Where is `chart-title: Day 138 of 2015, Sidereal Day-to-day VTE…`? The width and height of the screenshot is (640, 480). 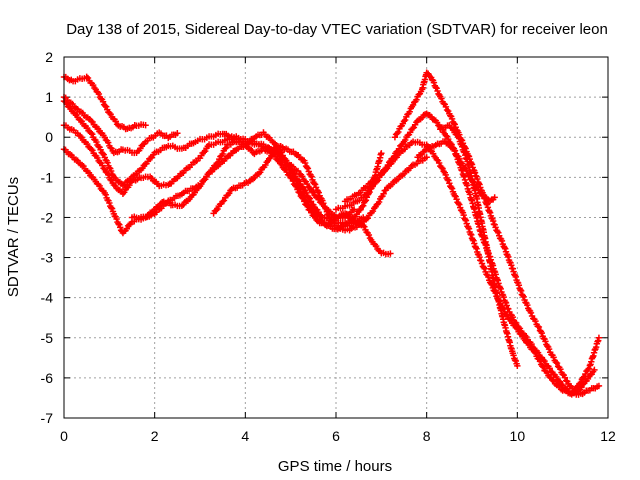
chart-title: Day 138 of 2015, Sidereal Day-to-day VTE… is located at coordinates (337, 29).